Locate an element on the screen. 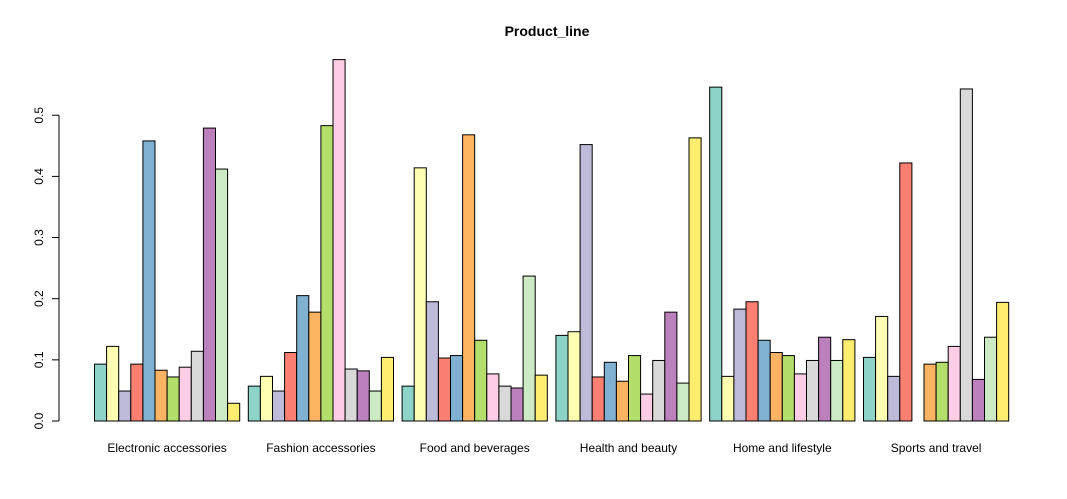 This screenshot has width=1067, height=499. category-label: Food and beverages is located at coordinates (475, 448).